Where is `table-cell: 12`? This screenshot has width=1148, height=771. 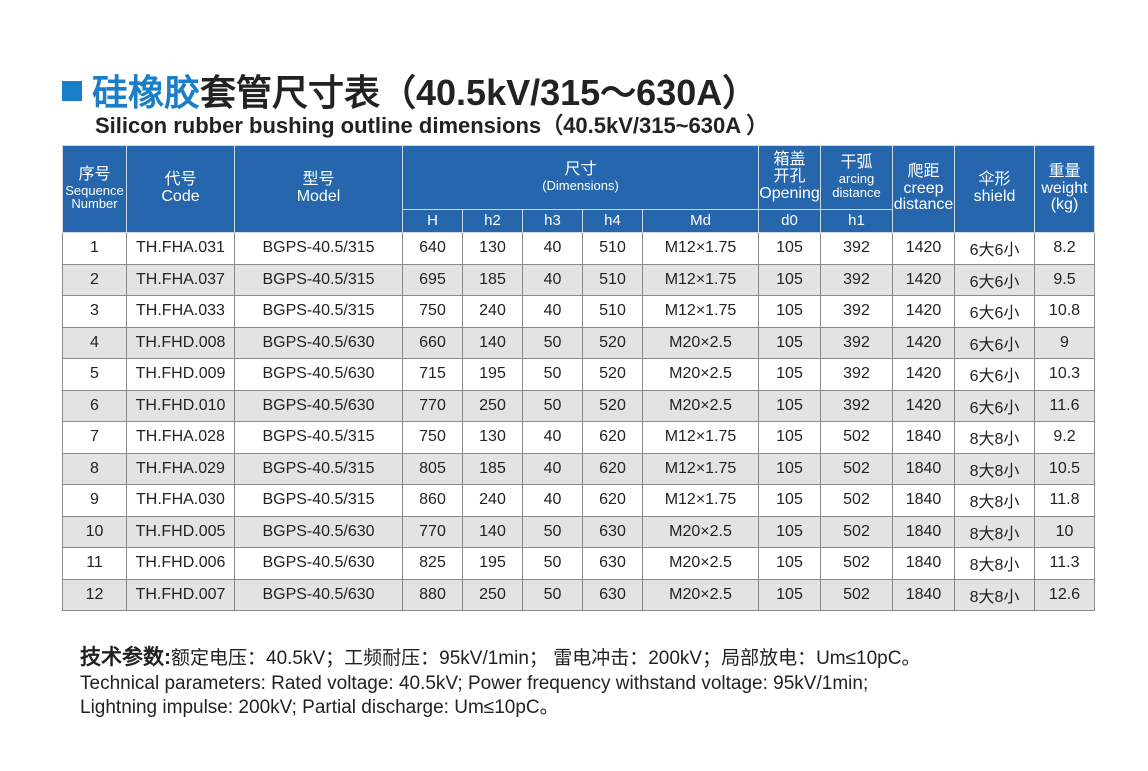 table-cell: 12 is located at coordinates (94, 594).